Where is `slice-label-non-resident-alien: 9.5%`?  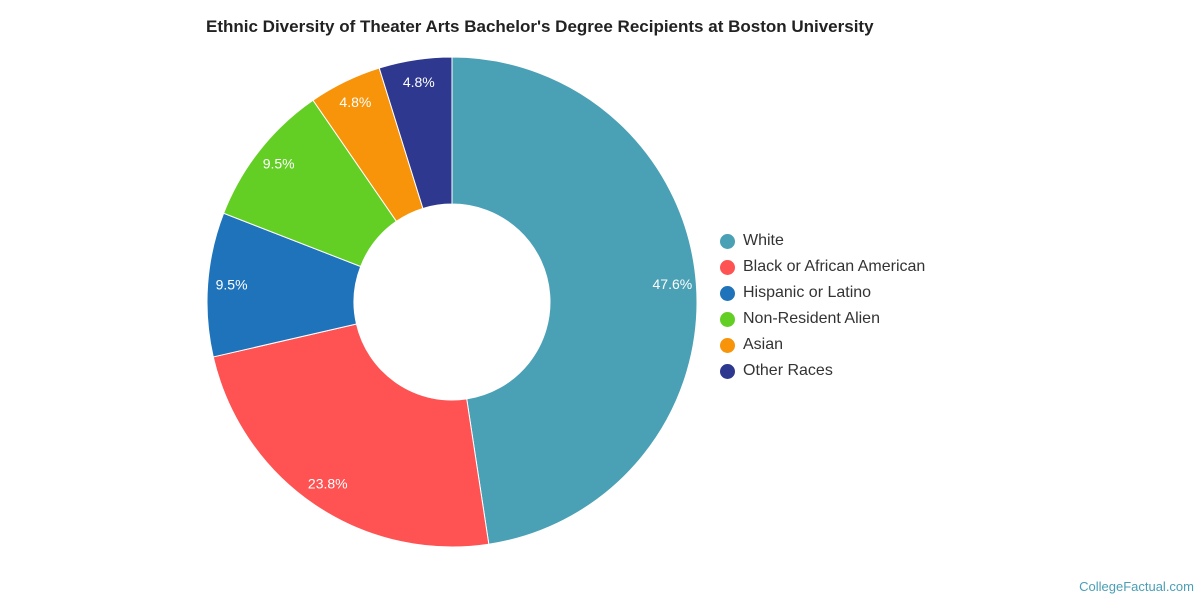
slice-label-non-resident-alien: 9.5% is located at coordinates (279, 164).